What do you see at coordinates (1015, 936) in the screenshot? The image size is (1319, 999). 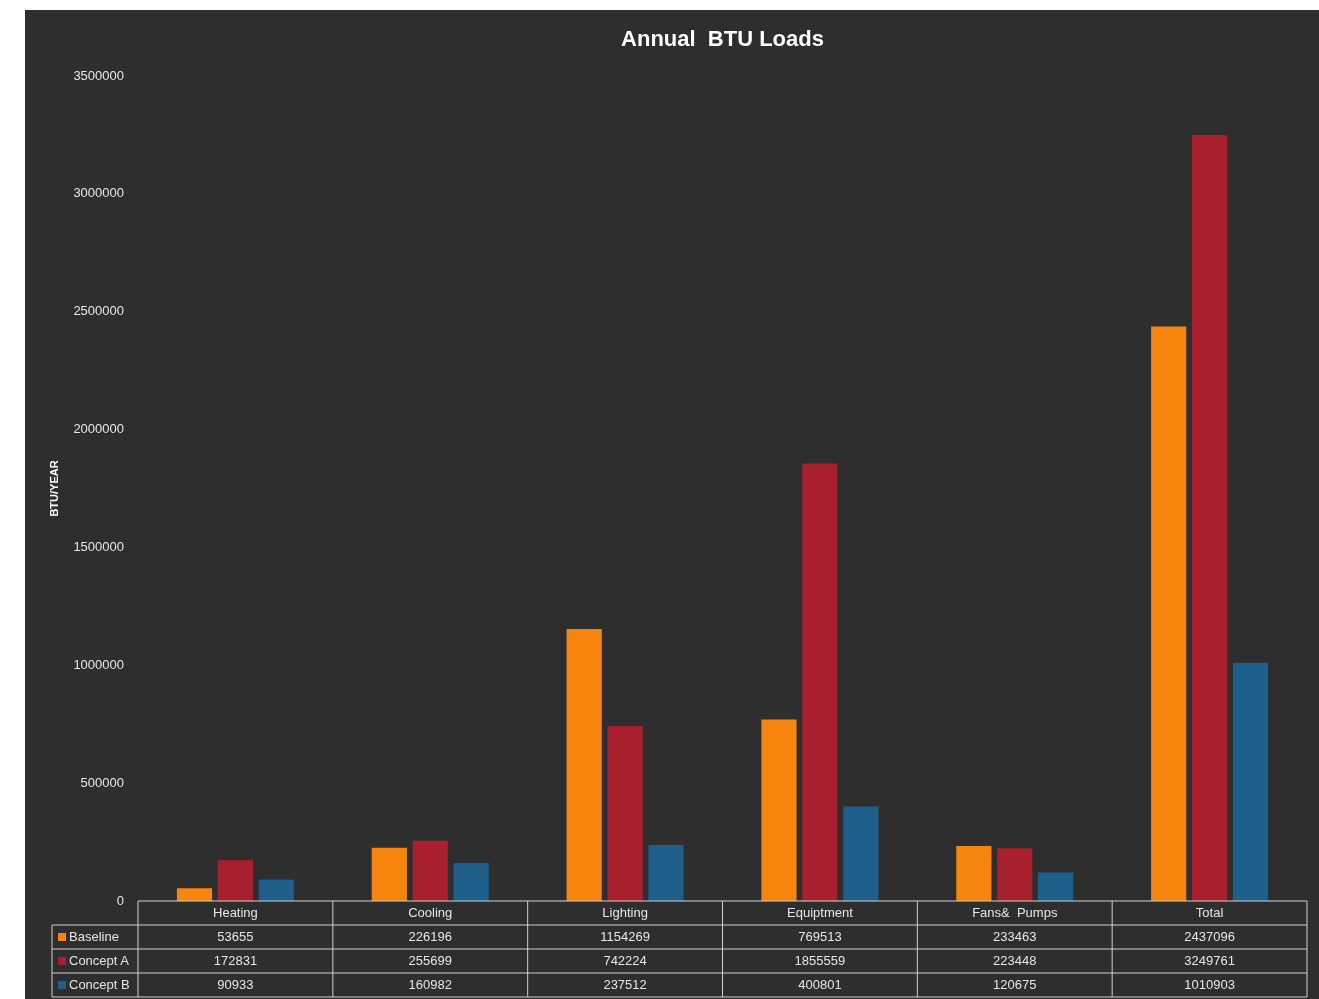 I see `data-label: 233463` at bounding box center [1015, 936].